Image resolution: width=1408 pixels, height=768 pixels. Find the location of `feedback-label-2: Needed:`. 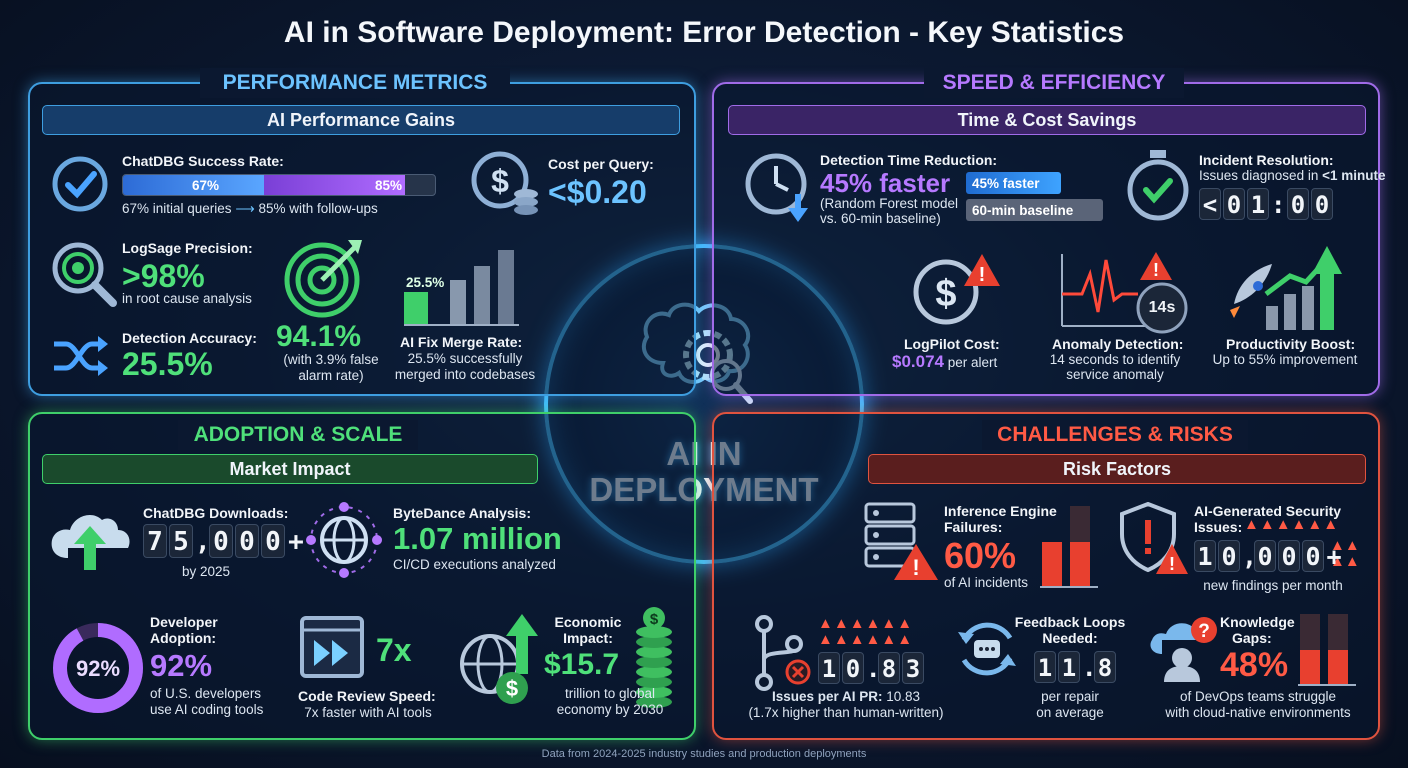

feedback-label-2: Needed: is located at coordinates (1070, 638).